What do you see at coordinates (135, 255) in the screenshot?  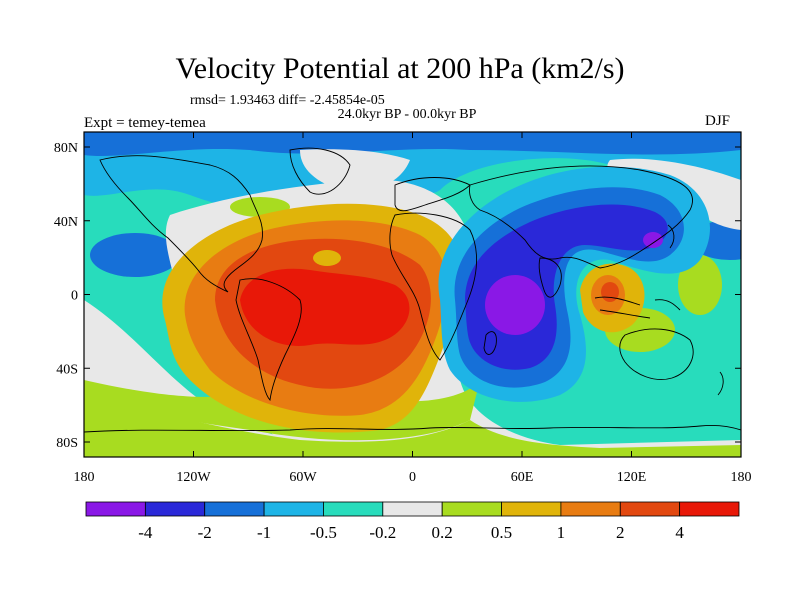 I see `field-pacific-low` at bounding box center [135, 255].